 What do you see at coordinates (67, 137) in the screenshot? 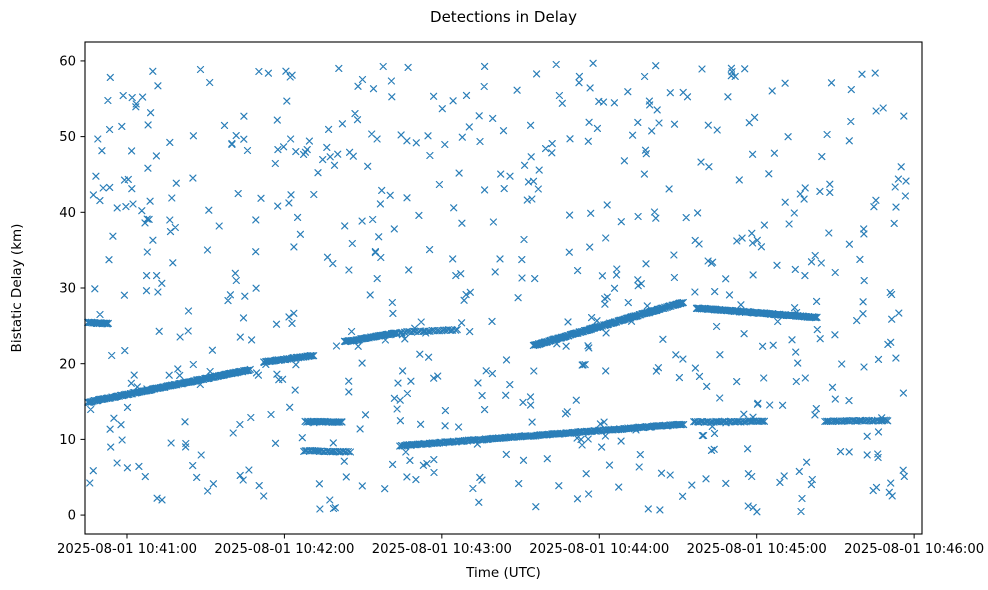
I see `y-tick-label: 50` at bounding box center [67, 137].